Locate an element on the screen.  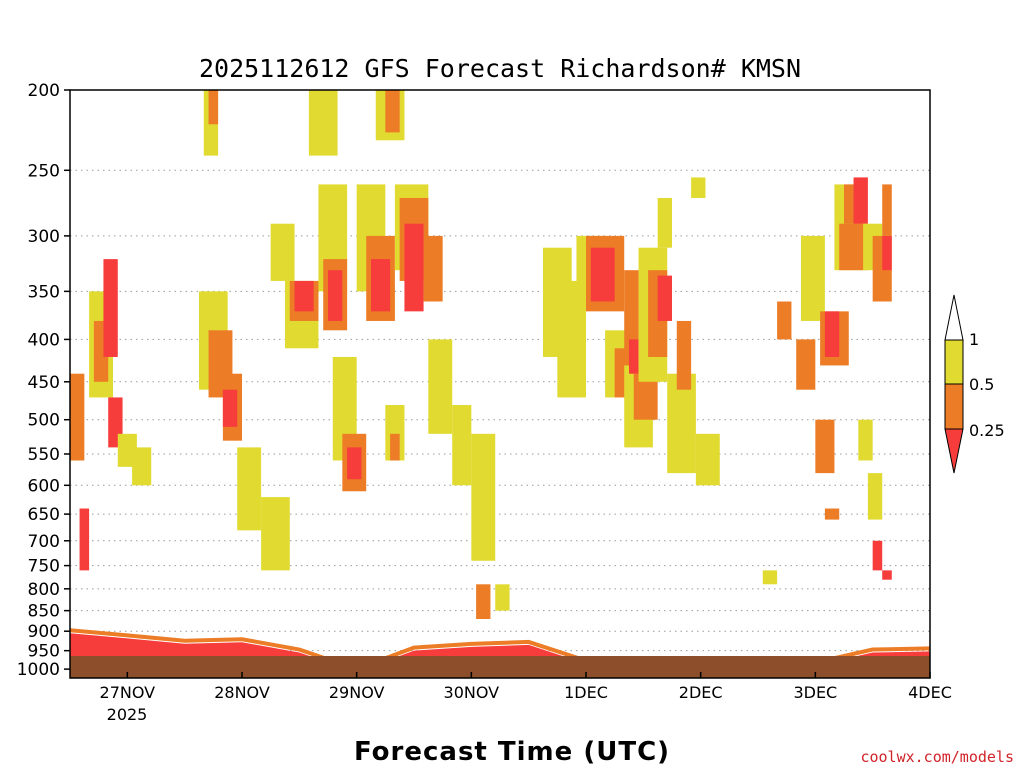
chart-title: 2025112612 GFS Forecast Richardson# KMSN is located at coordinates (500, 68).